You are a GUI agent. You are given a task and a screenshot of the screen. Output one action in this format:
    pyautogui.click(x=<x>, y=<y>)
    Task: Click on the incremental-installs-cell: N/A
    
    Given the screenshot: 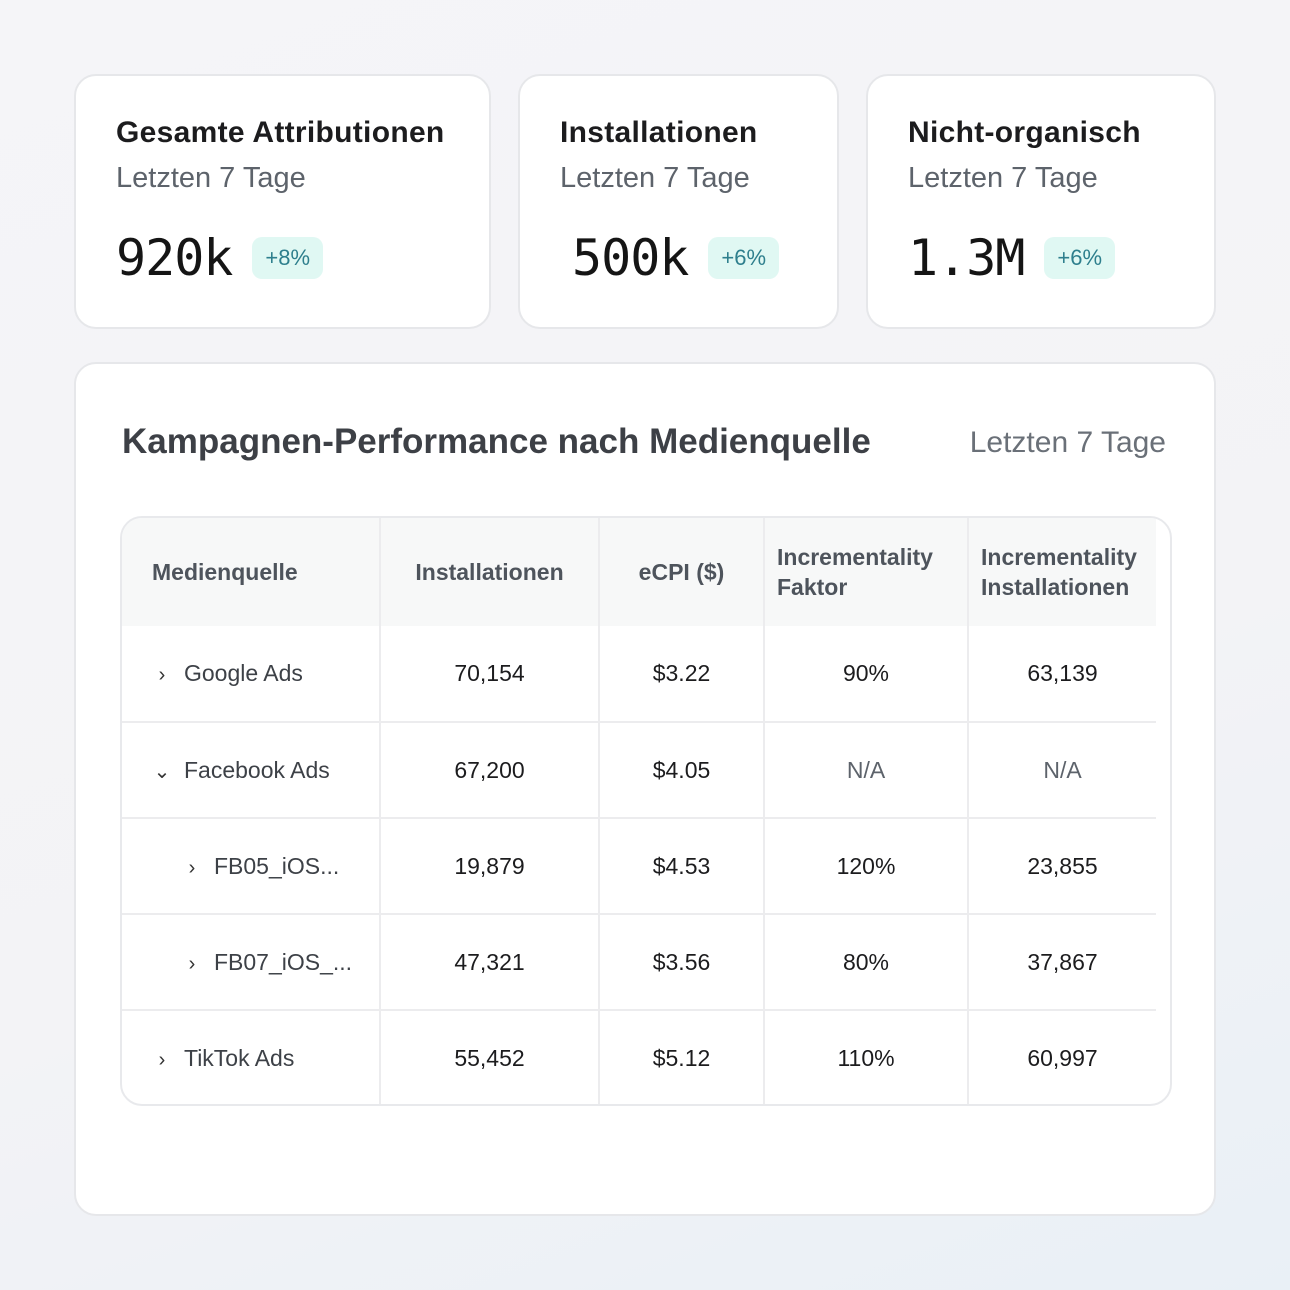 What is the action you would take?
    pyautogui.click(x=1062, y=769)
    